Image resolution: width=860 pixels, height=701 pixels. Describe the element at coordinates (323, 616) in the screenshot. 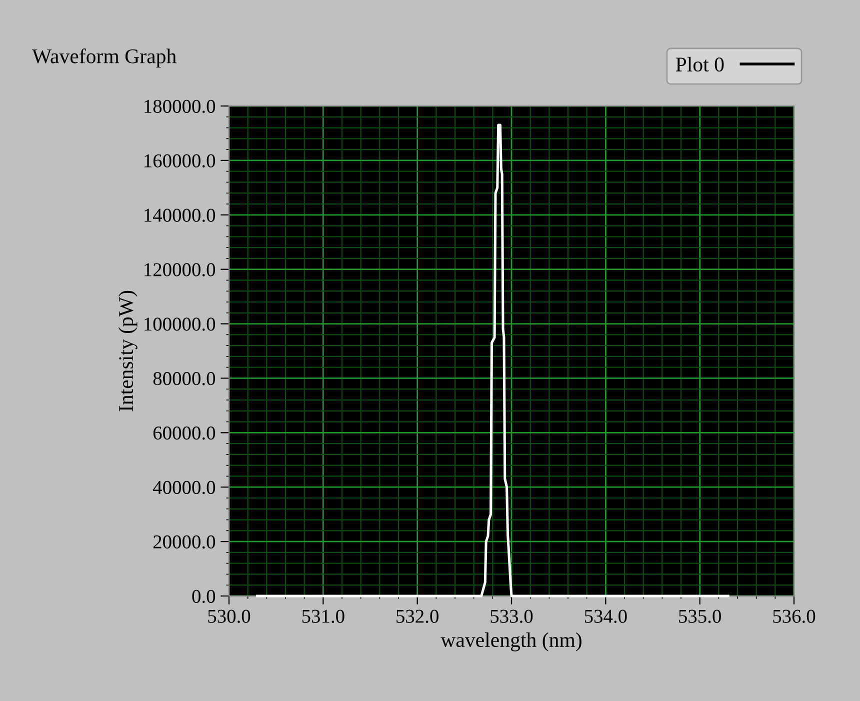

I see `x-tick-label: 531.0` at that location.